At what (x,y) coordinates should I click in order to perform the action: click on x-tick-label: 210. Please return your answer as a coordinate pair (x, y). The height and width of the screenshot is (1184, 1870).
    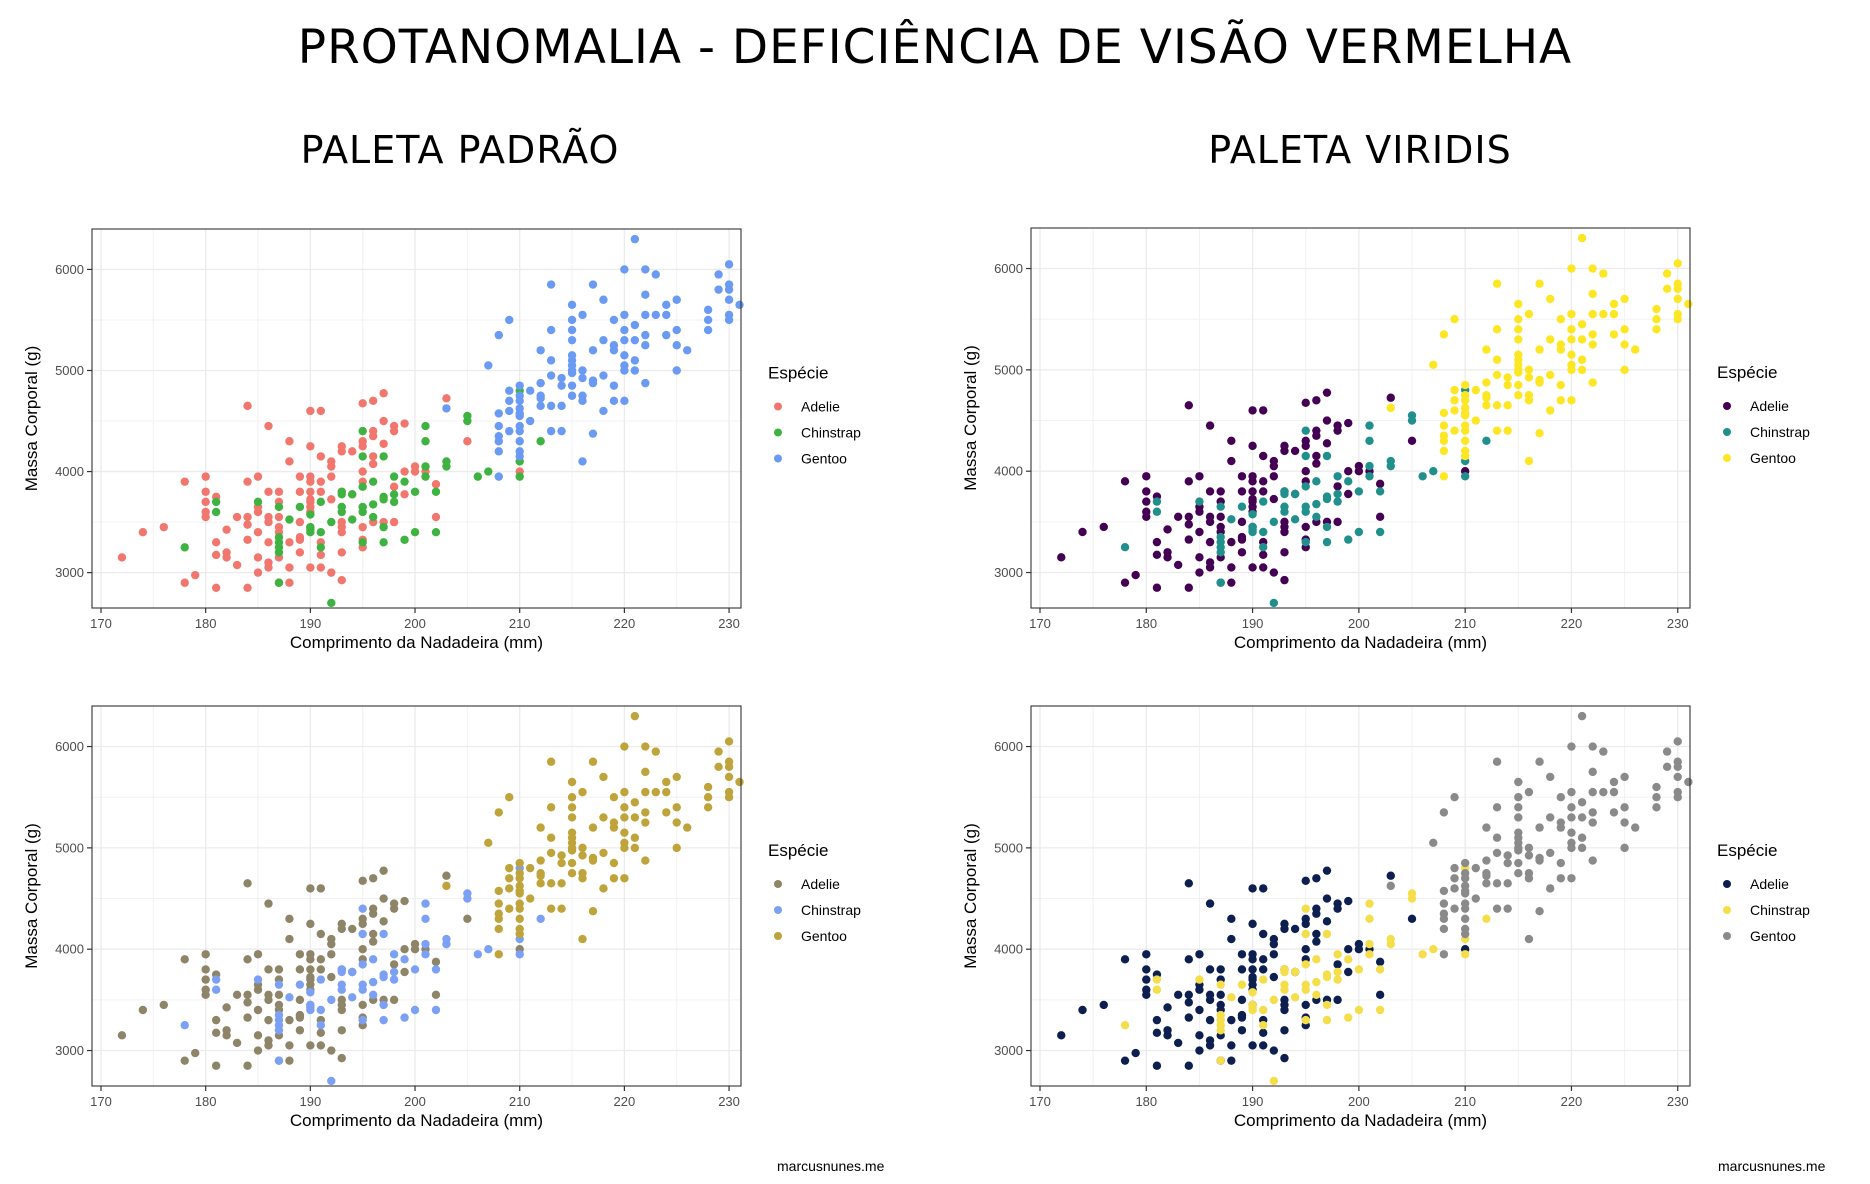
    Looking at the image, I should click on (520, 1101).